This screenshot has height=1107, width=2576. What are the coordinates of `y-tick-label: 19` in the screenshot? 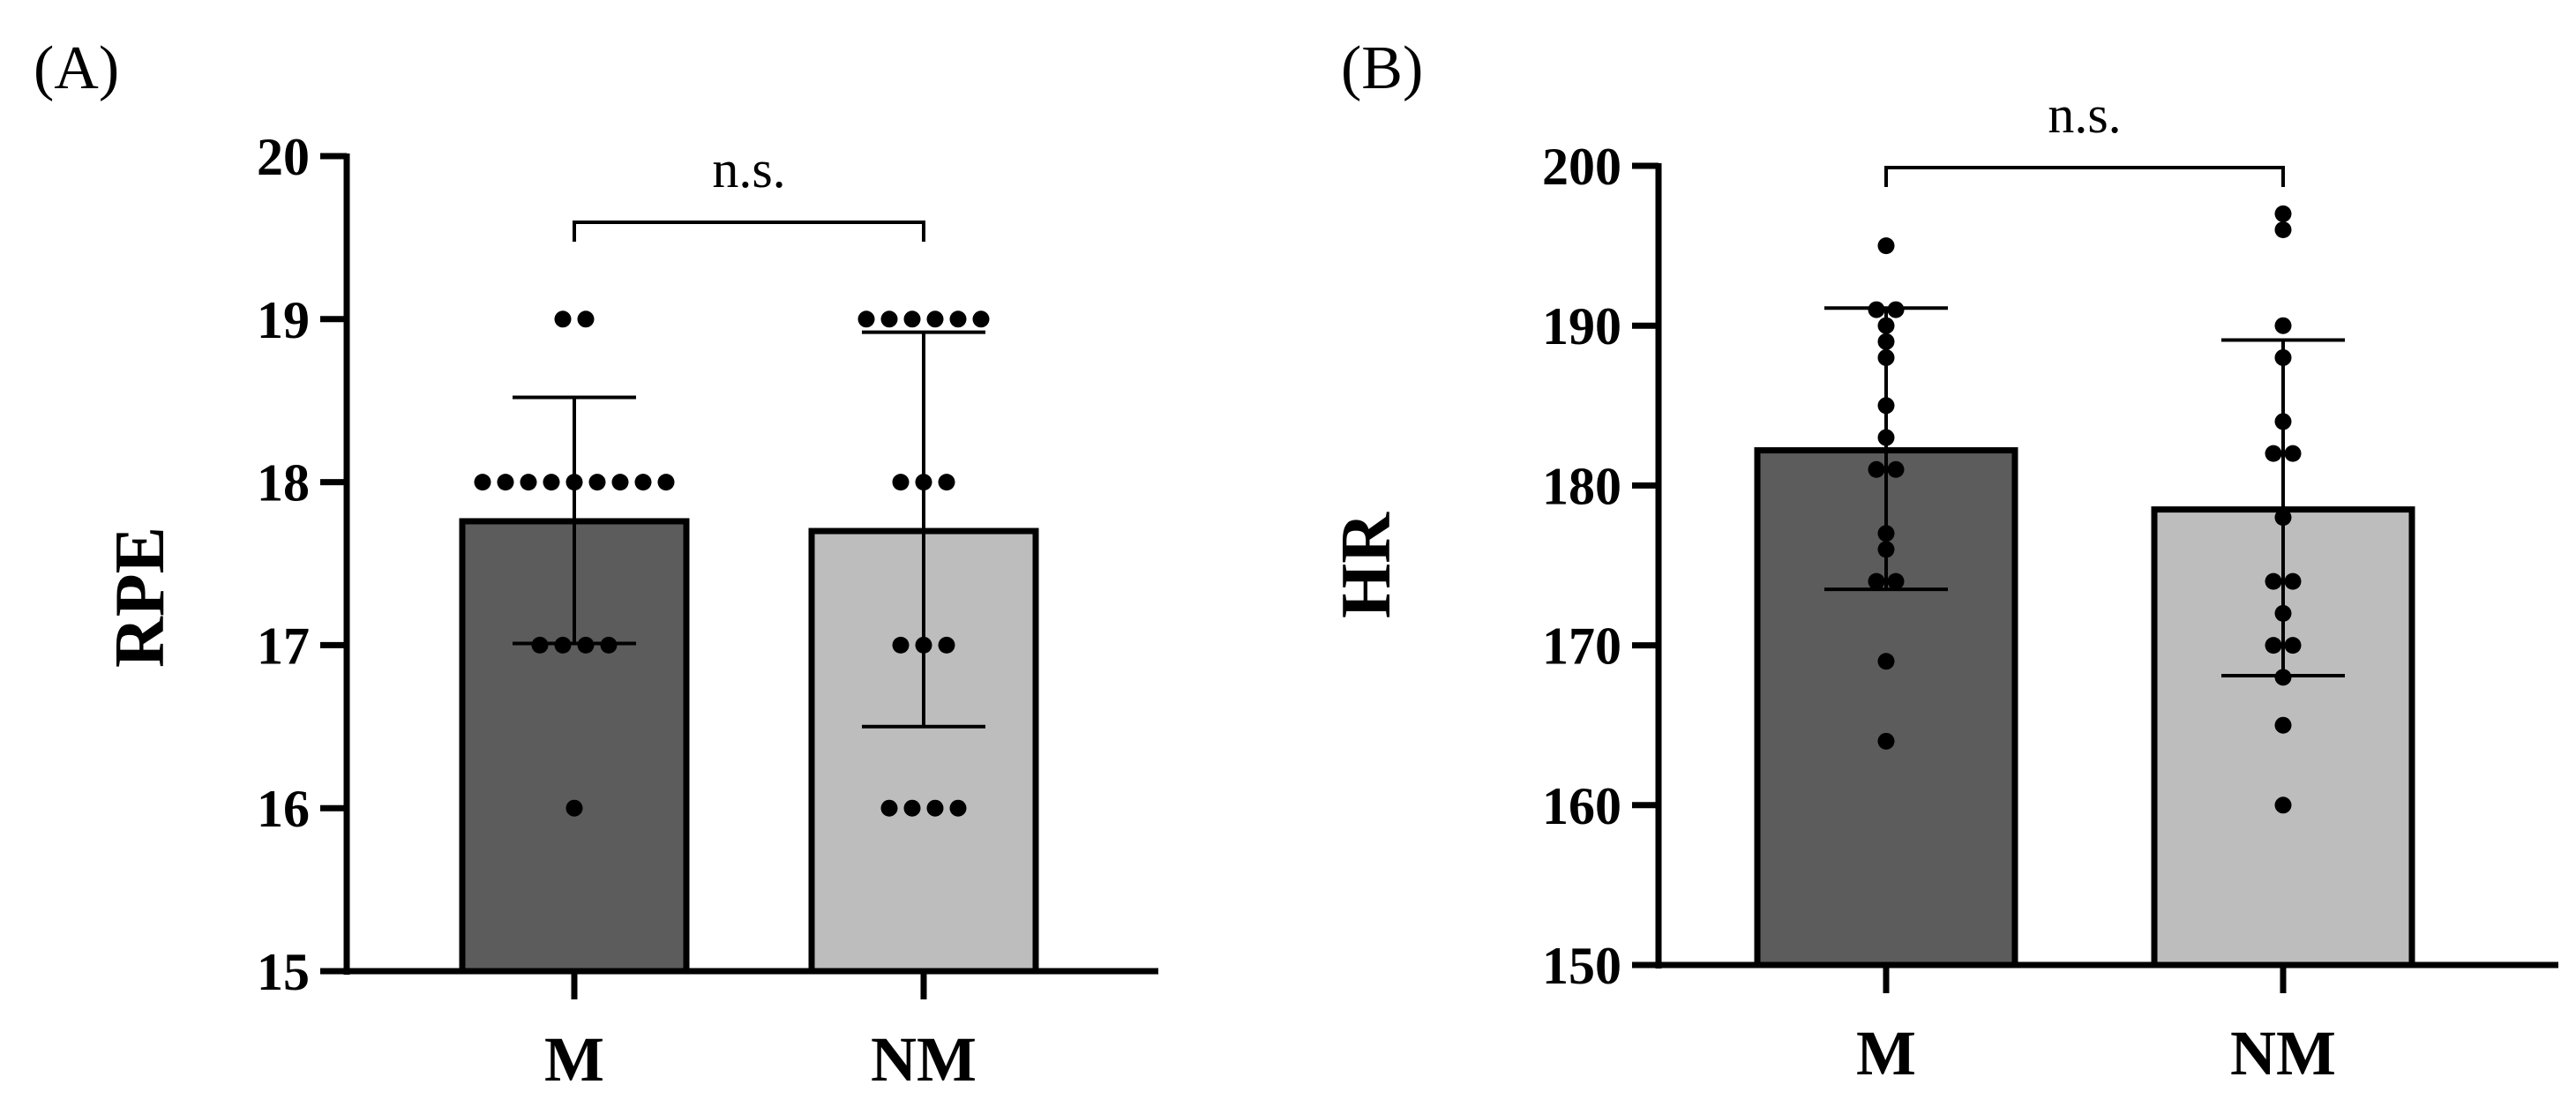 It's located at (284, 320).